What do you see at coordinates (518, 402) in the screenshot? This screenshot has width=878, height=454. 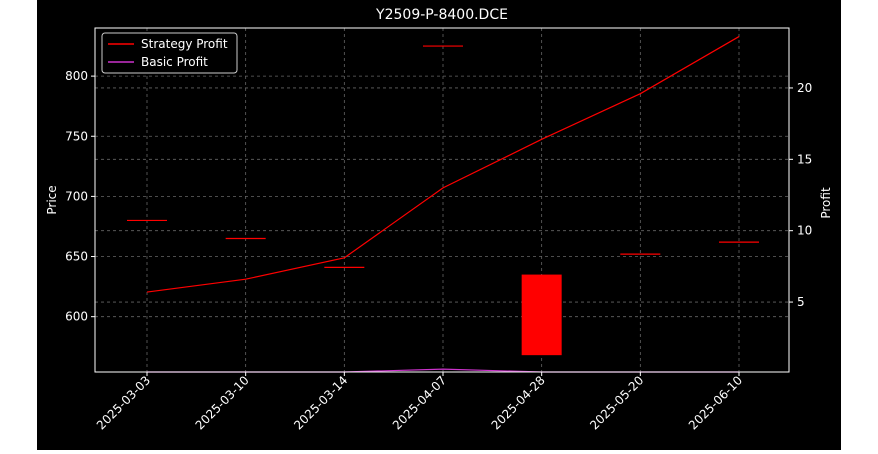 I see `x-tick-label: 2025-04-28` at bounding box center [518, 402].